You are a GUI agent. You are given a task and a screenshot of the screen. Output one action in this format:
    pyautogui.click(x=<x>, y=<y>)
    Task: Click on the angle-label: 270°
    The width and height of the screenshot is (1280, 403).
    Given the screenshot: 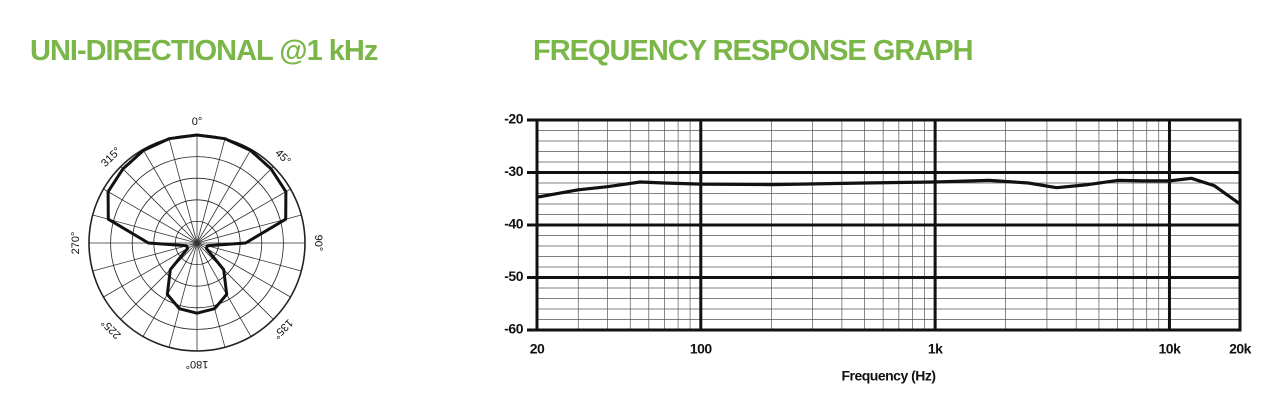 What is the action you would take?
    pyautogui.click(x=76, y=243)
    